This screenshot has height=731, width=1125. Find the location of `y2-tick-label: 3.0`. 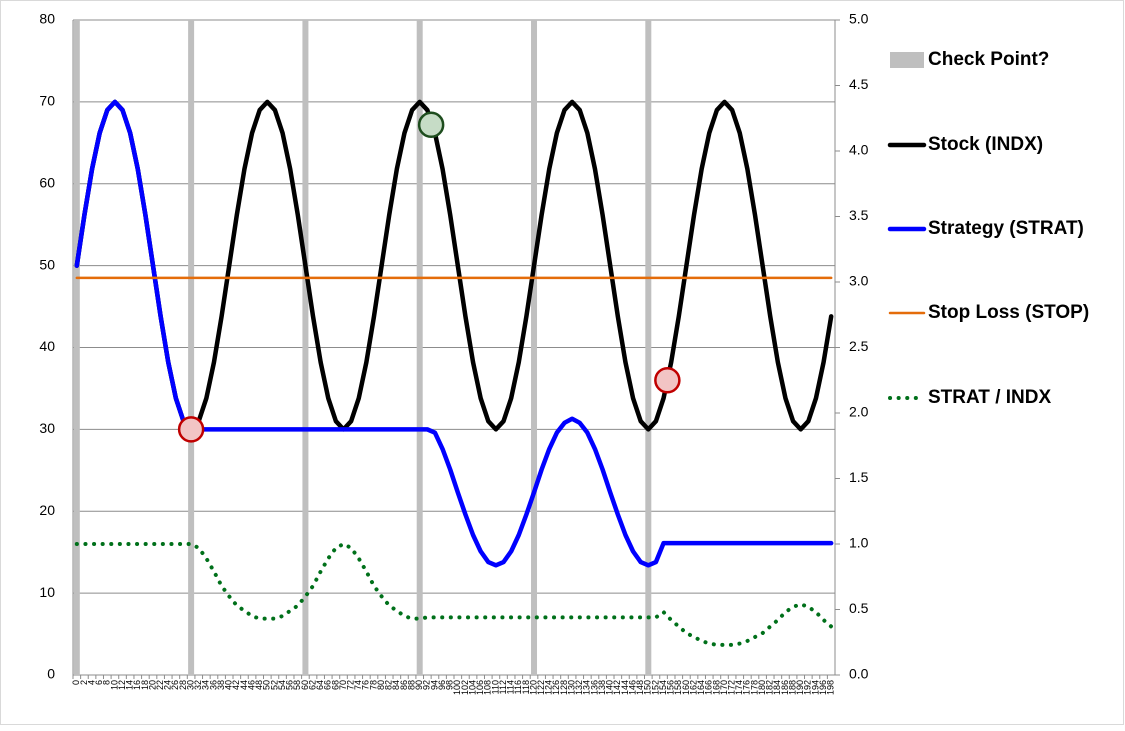

y2-tick-label: 3.0 is located at coordinates (859, 281).